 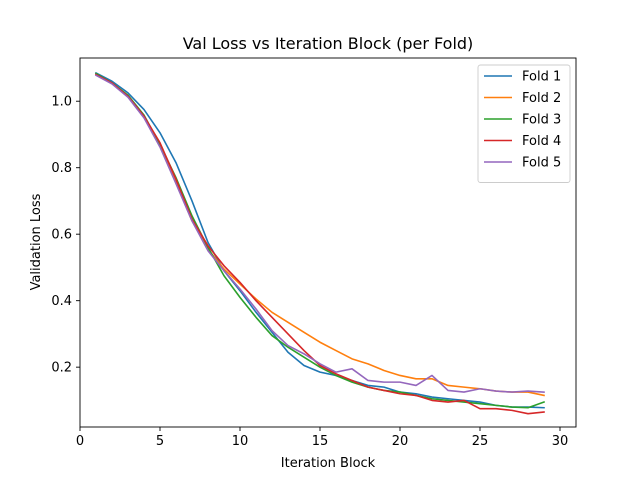 I want to click on x-tick-label: 5, so click(x=160, y=441).